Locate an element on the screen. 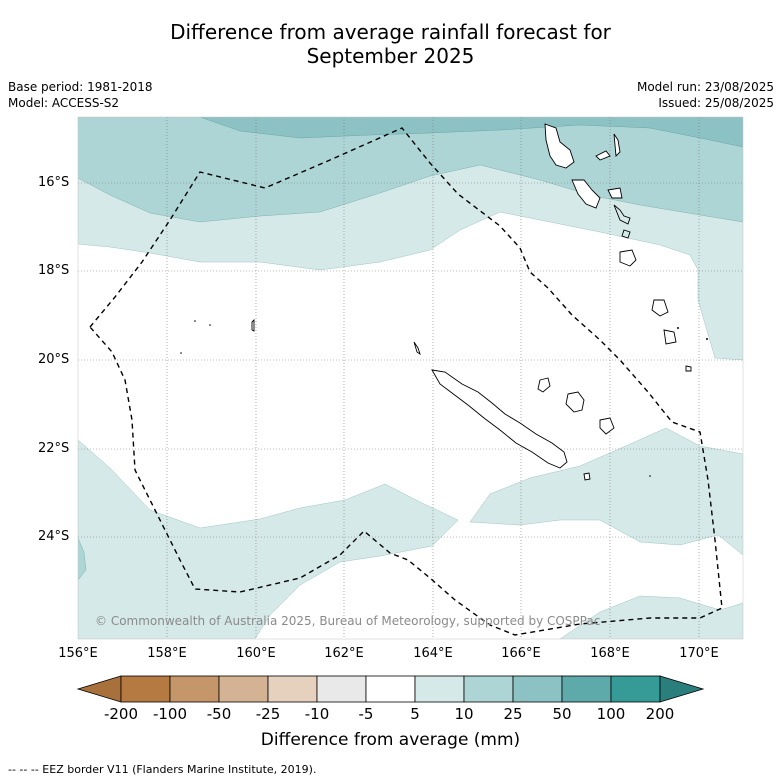  lat-label-20s: 20°S is located at coordinates (54, 359).